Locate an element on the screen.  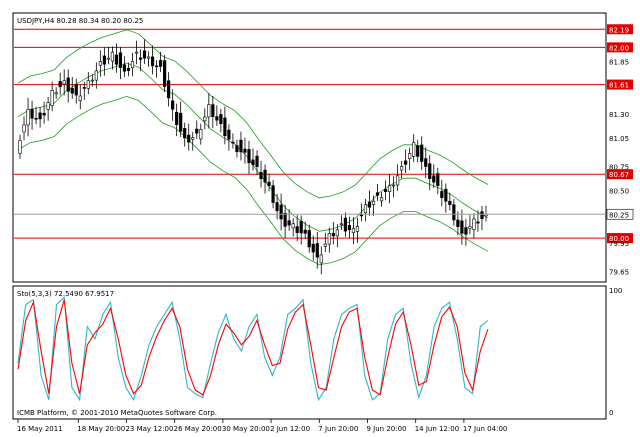
time-tick-label: 17 Jun 04:00 is located at coordinates (485, 429).